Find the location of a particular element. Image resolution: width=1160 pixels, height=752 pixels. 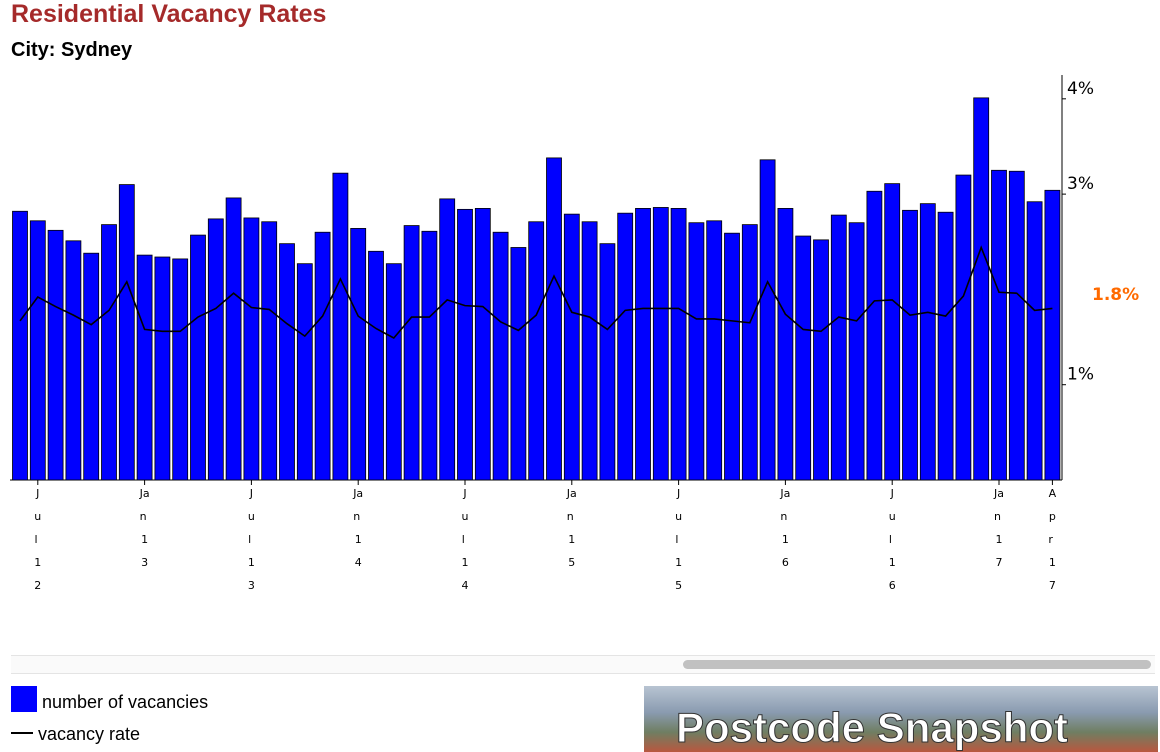

x-tick-label: Jan 16 is located at coordinates (785, 528).